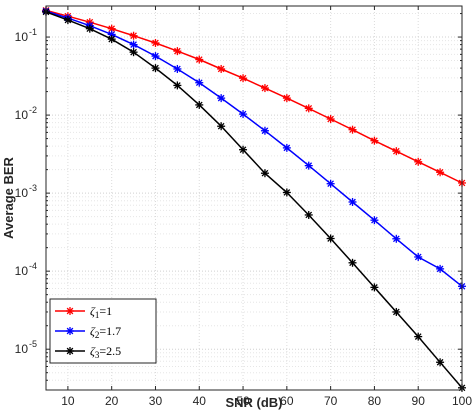  What do you see at coordinates (243, 401) in the screenshot?
I see `x-tick-label: 50` at bounding box center [243, 401].